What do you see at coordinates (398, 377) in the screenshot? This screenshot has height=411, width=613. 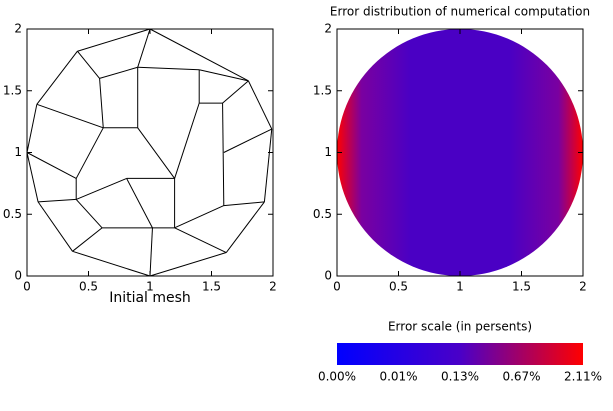 I see `colorbar-tick-label: 0.01%` at bounding box center [398, 377].